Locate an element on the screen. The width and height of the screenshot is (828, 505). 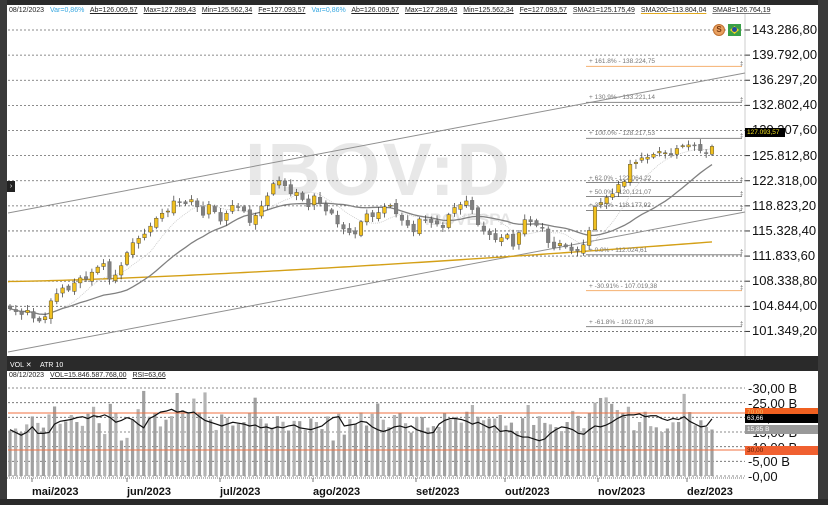
ind-rsi: RSI=63,66 is located at coordinates (149, 375).